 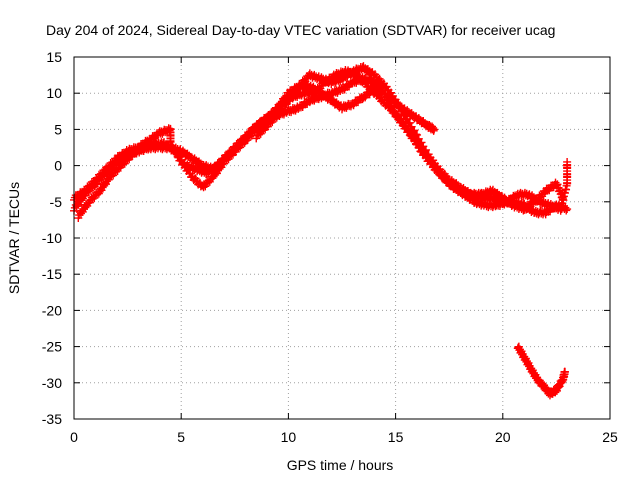 I want to click on y-tick-label: -20, so click(x=52, y=310).